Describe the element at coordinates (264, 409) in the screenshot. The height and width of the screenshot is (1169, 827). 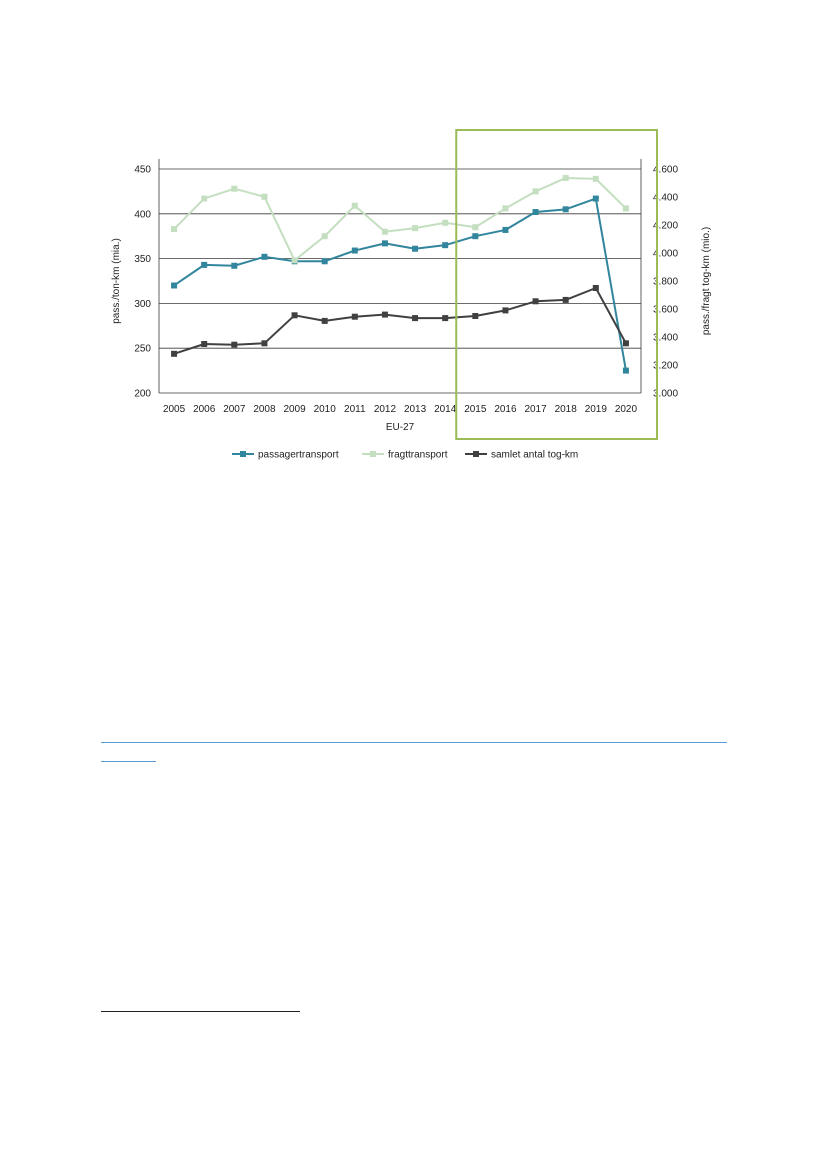
I see `x-tick-label: 2008` at that location.